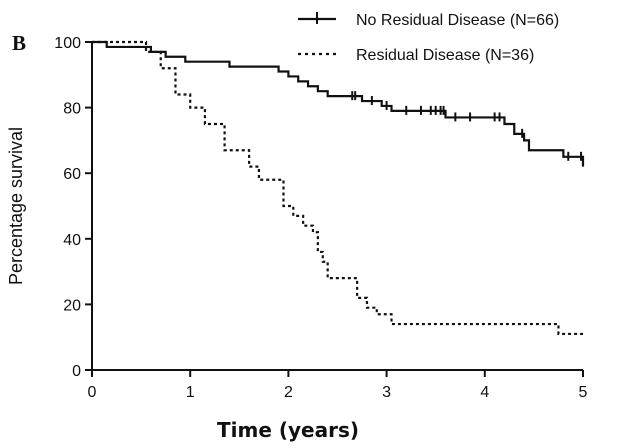  What do you see at coordinates (72, 305) in the screenshot?
I see `y-tick-label: 20` at bounding box center [72, 305].